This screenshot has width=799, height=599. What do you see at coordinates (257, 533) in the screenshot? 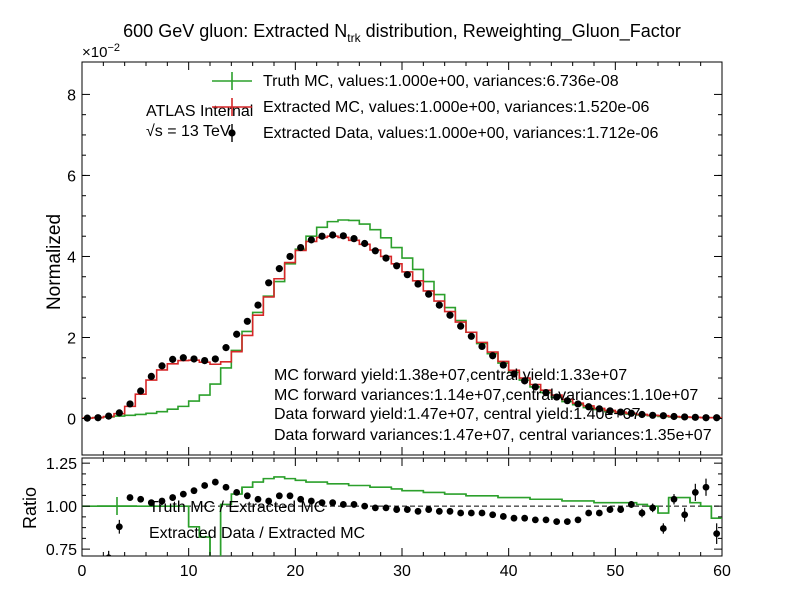
I see `ratio-legend-entry: Extracted Data / Extracted MC` at bounding box center [257, 533].